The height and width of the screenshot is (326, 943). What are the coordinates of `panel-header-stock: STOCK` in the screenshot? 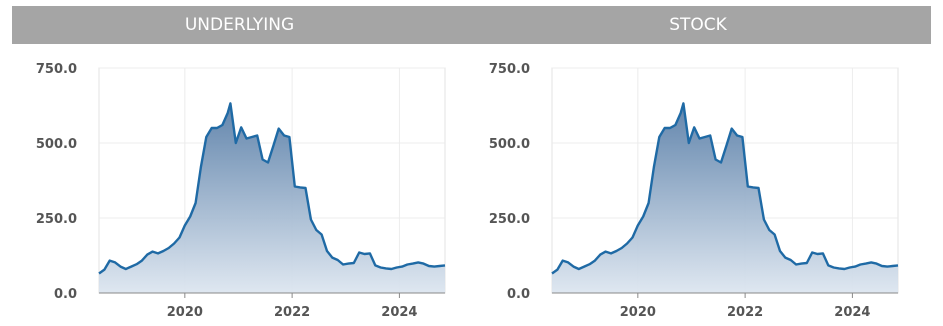 It's located at (698, 25).